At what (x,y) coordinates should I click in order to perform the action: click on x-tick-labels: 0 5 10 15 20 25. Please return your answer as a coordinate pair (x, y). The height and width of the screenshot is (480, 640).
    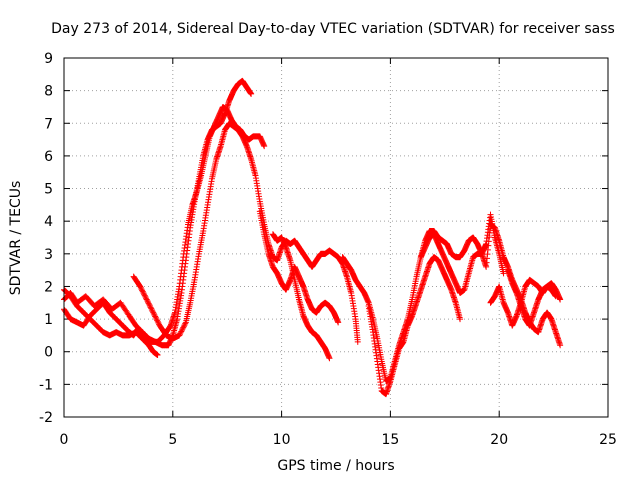
    Looking at the image, I should click on (338, 440).